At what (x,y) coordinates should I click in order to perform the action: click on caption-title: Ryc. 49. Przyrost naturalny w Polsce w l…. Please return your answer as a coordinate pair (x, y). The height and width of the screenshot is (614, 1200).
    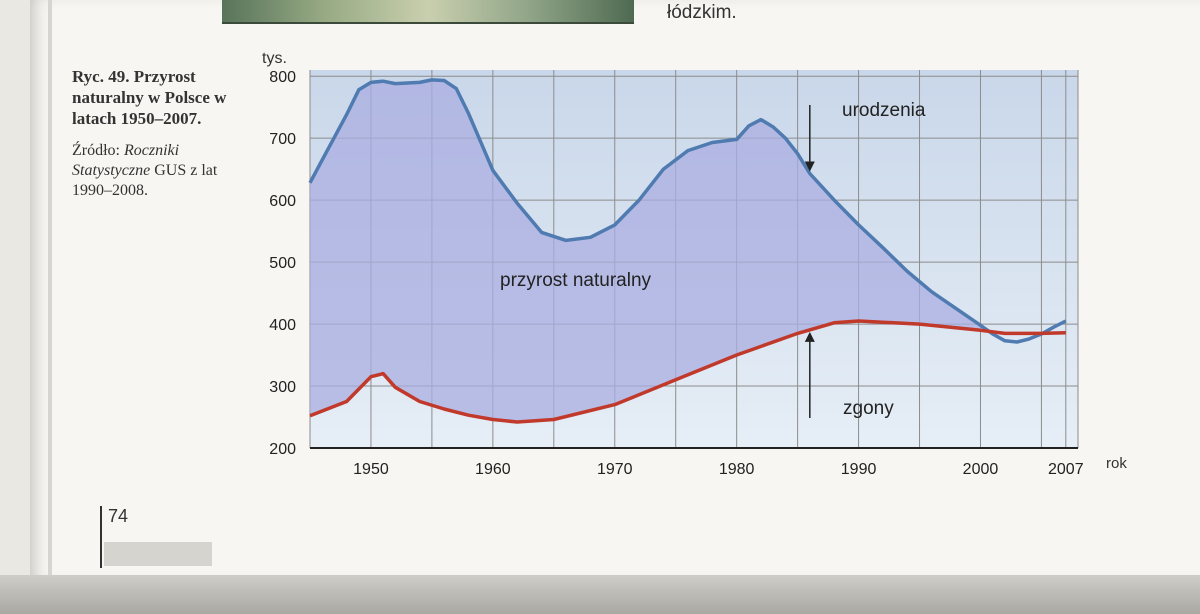
    Looking at the image, I should click on (149, 97).